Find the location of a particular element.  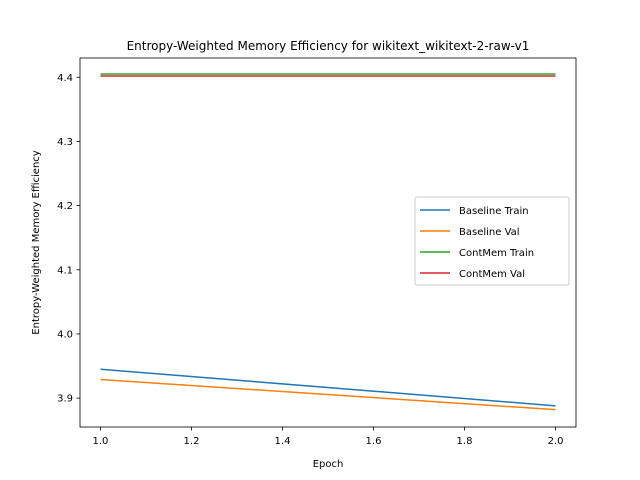

legend-label: Baseline Val is located at coordinates (489, 232).